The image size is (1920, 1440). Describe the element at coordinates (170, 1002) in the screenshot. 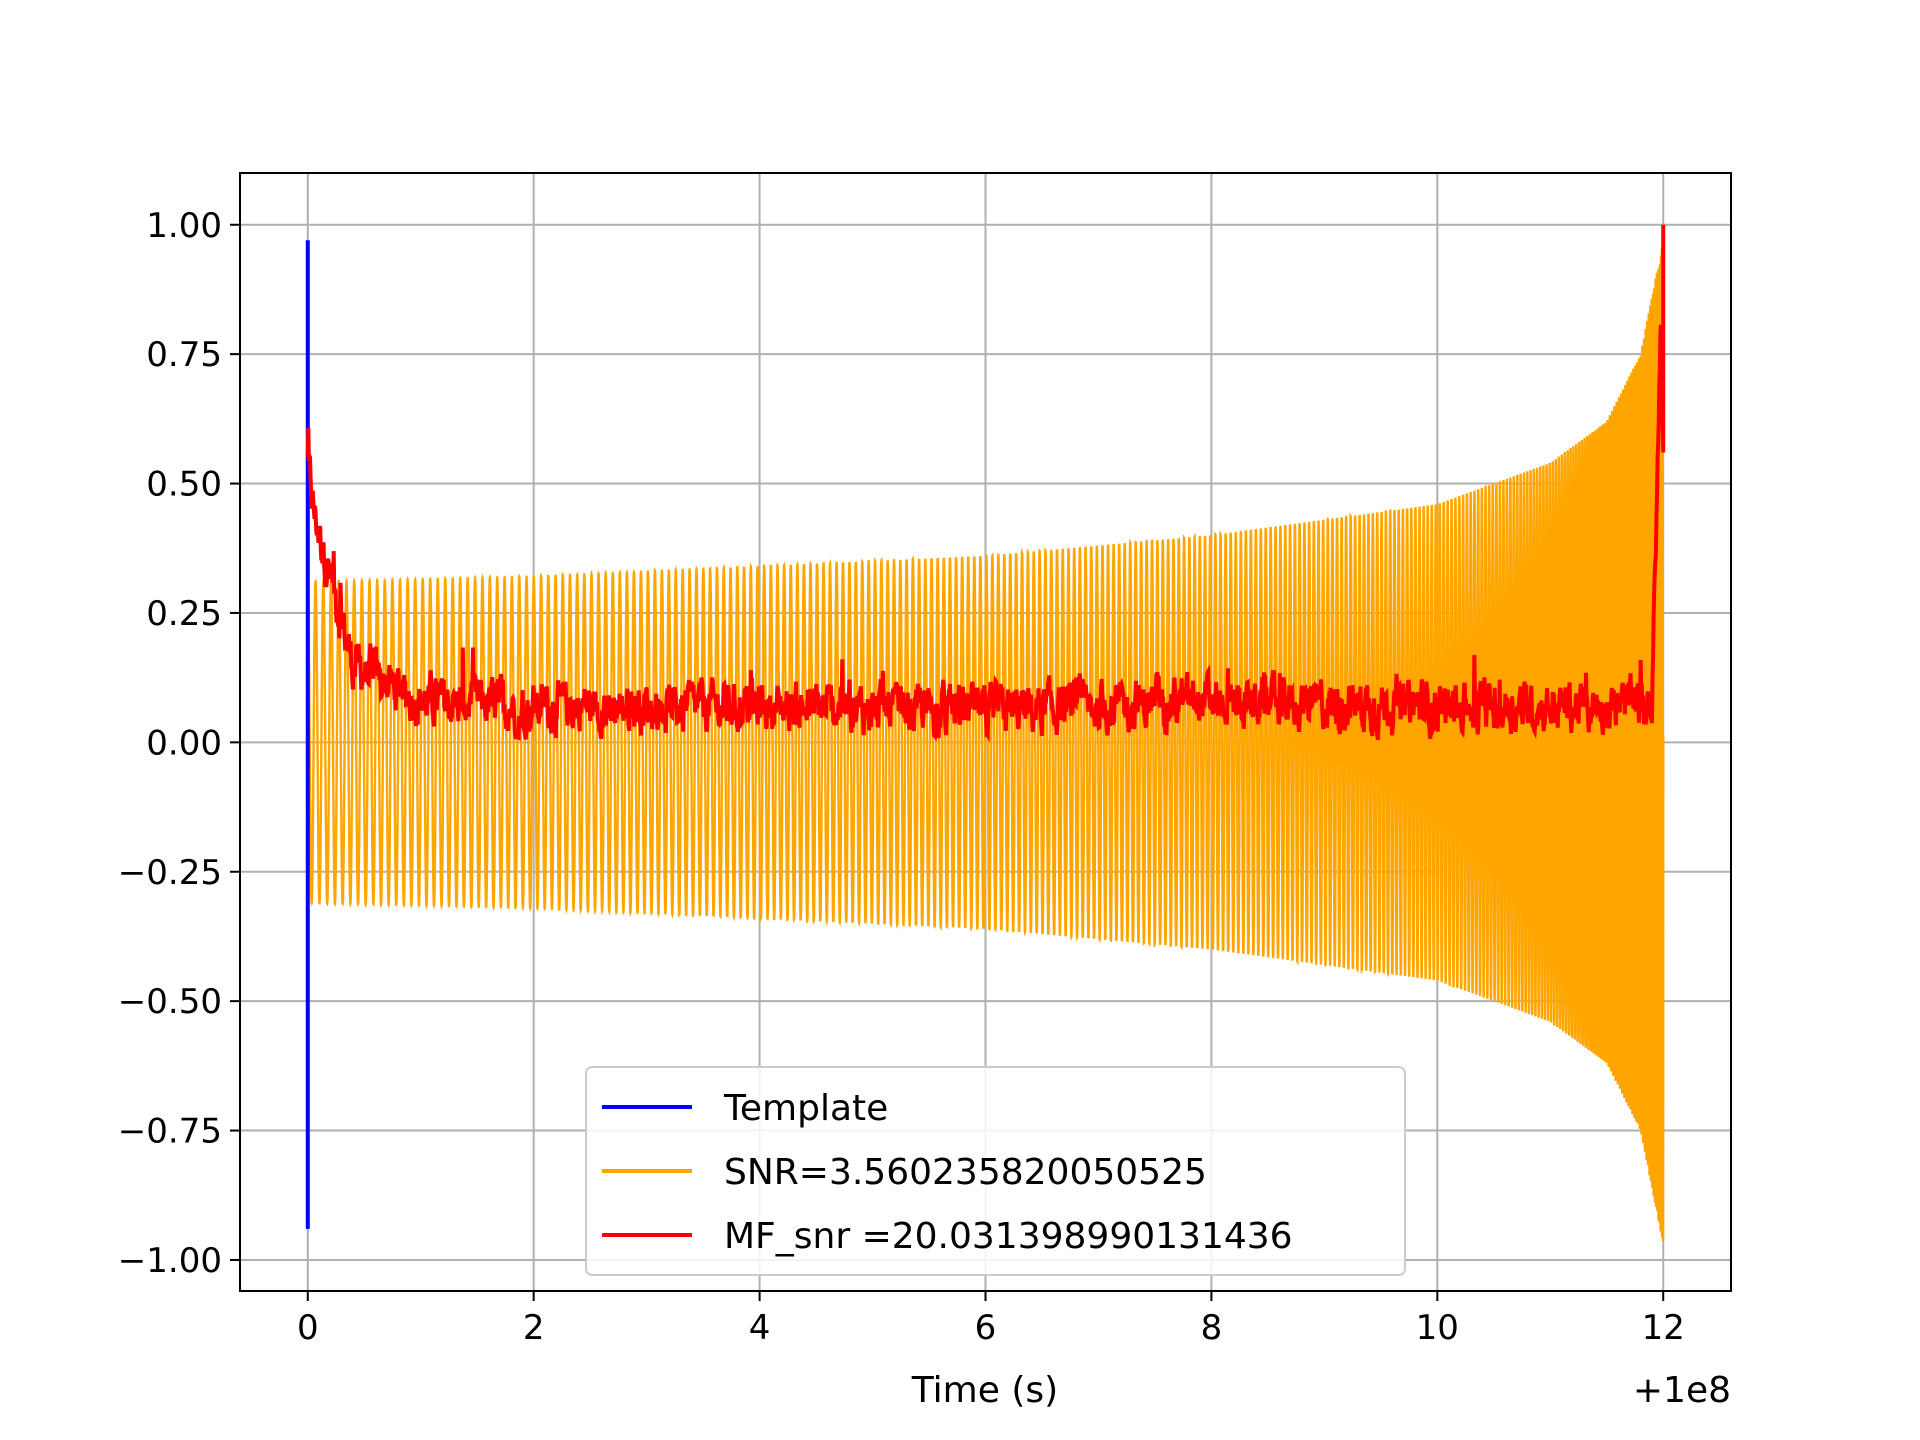

I see `y-tick-label: −0.50` at that location.